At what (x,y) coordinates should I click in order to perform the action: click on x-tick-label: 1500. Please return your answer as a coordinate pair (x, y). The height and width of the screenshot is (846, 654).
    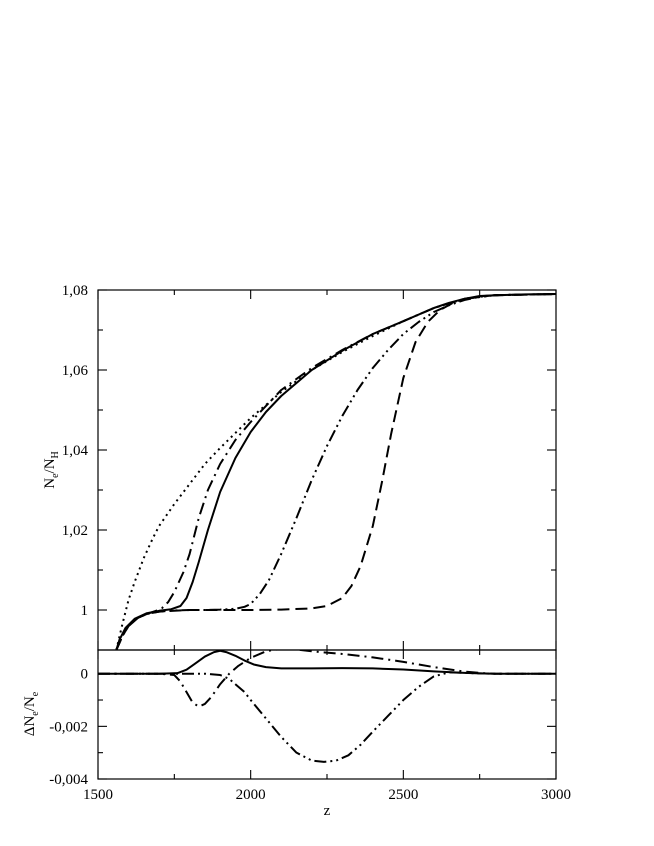
    Looking at the image, I should click on (98, 795).